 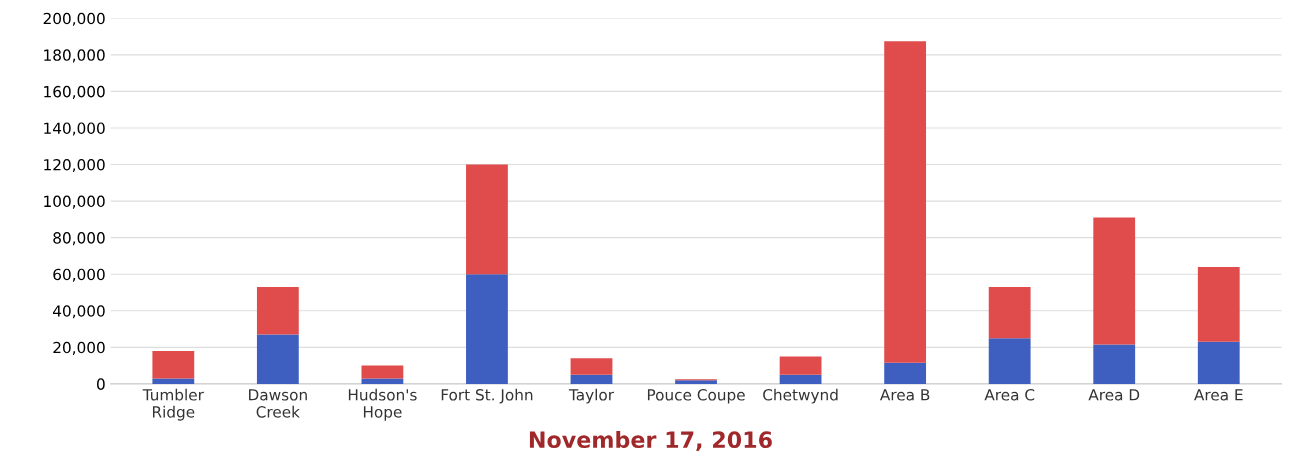 I want to click on y-tick-label: 0, so click(x=101, y=384).